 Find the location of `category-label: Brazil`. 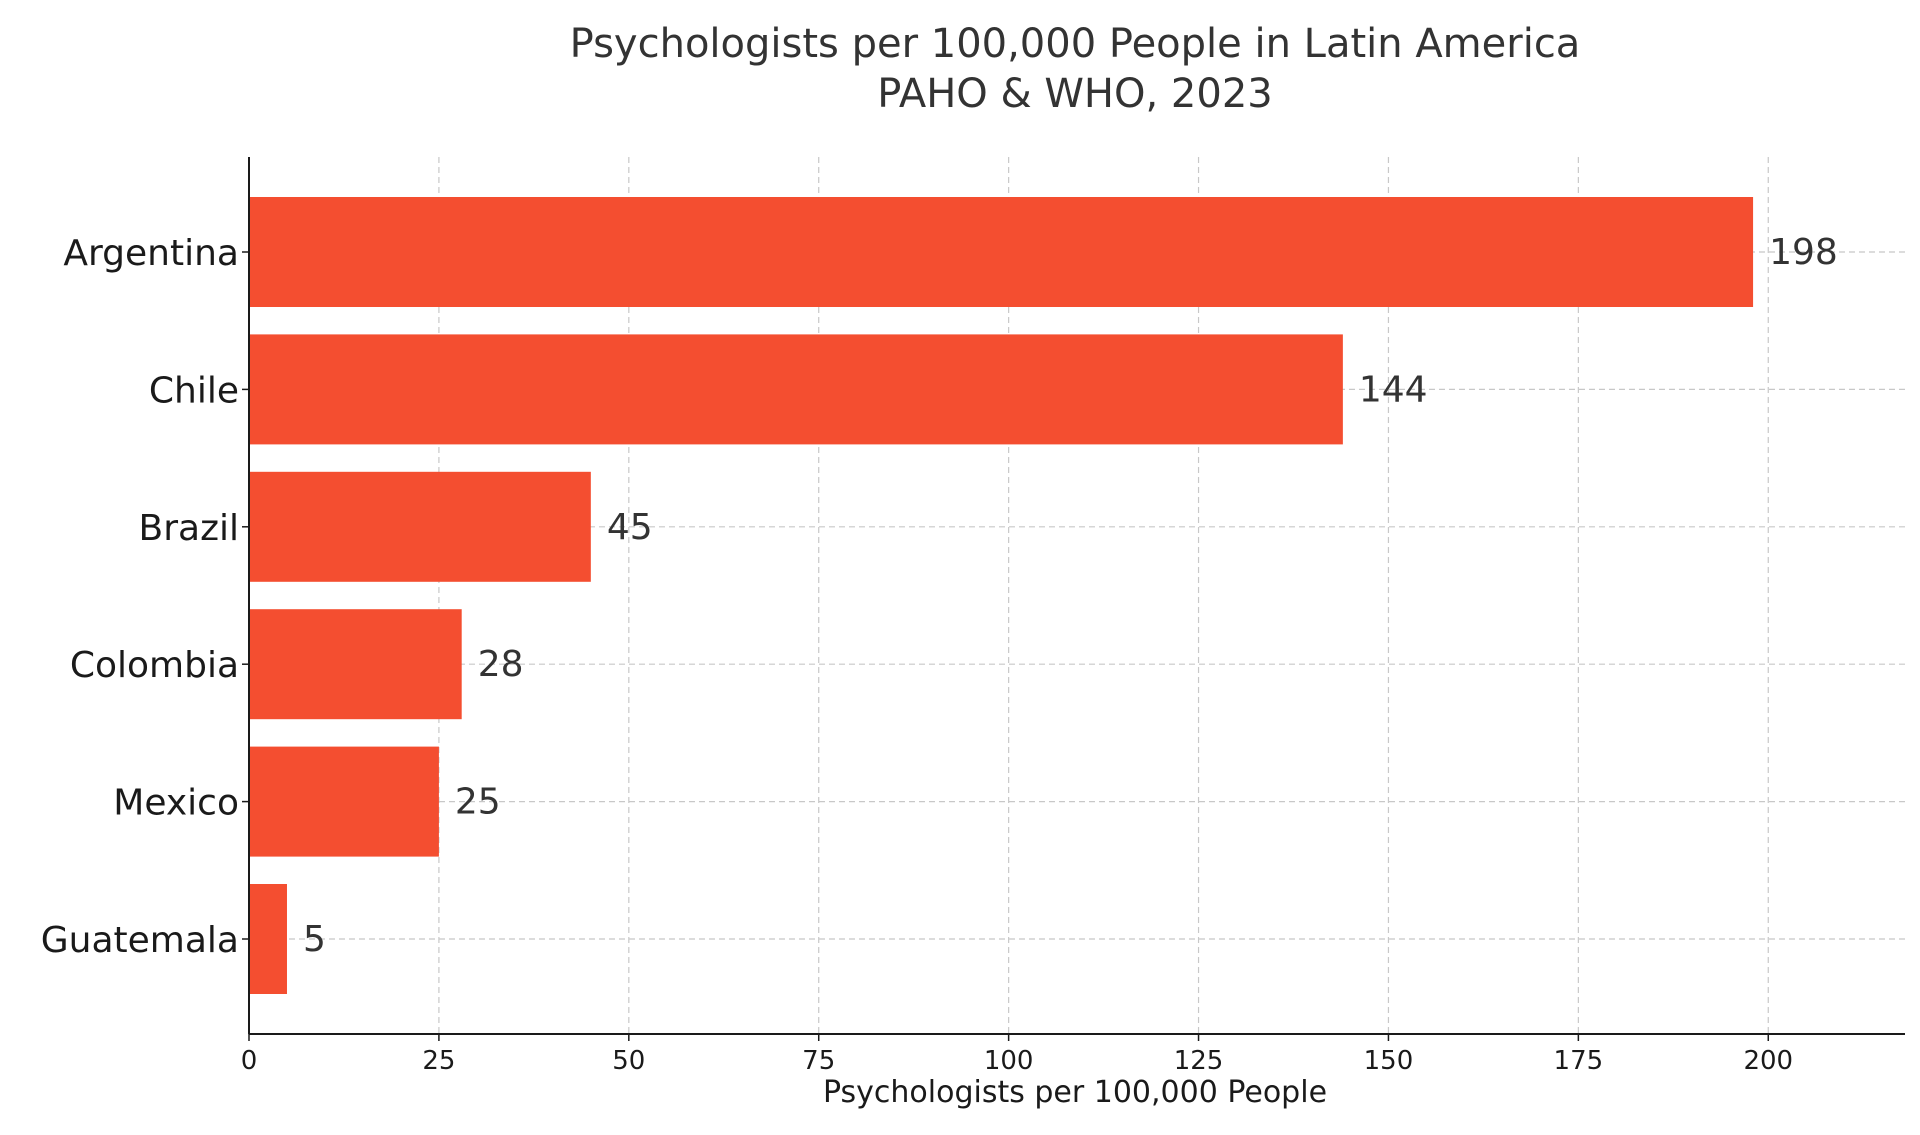

category-label: Brazil is located at coordinates (189, 528).